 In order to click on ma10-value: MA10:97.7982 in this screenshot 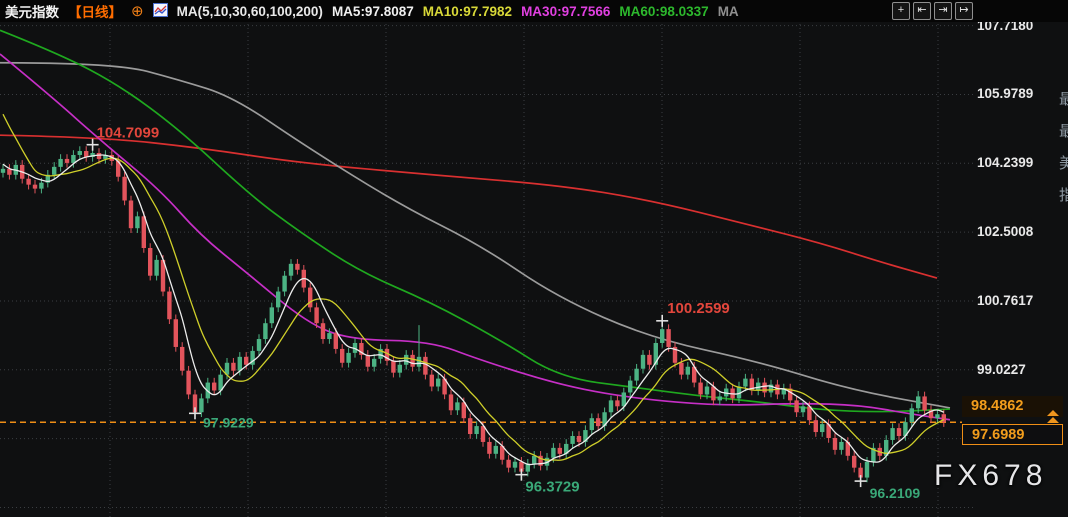, I will do `click(467, 11)`.